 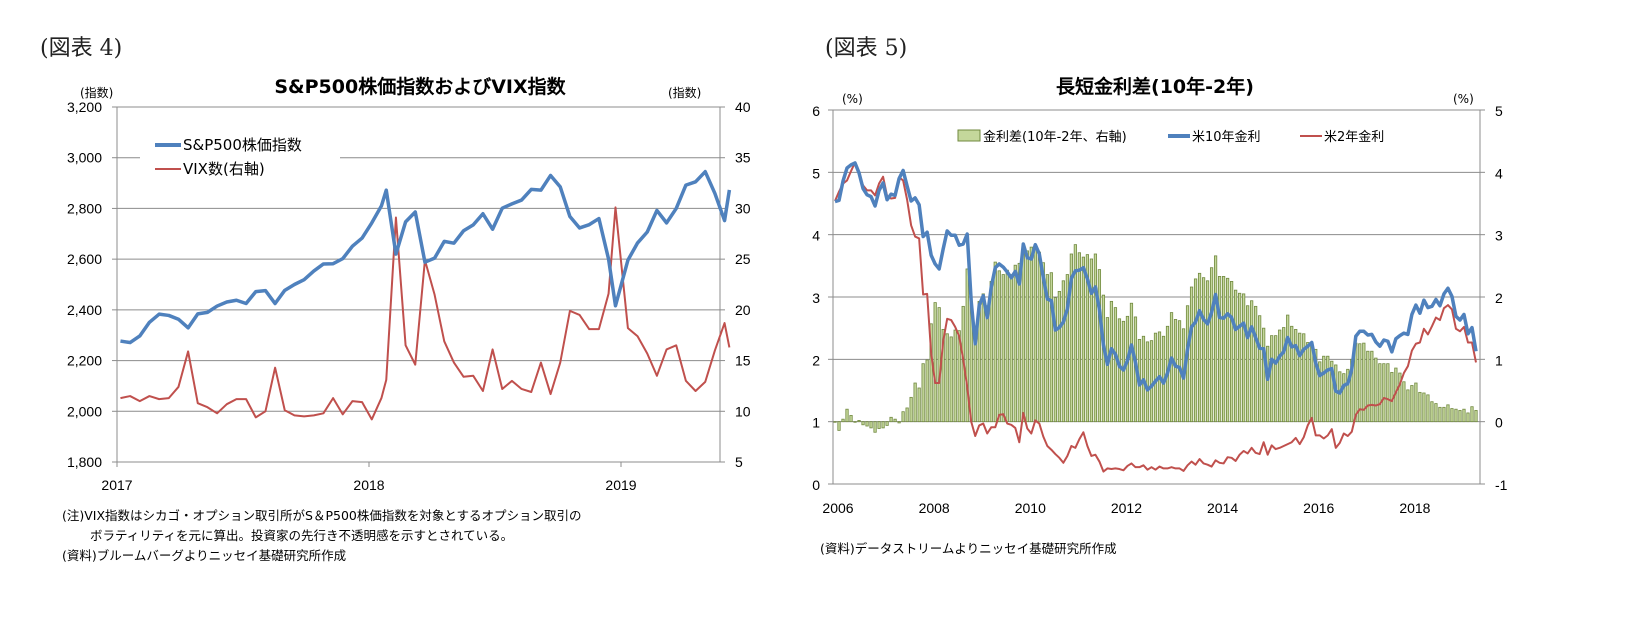 What do you see at coordinates (242, 145) in the screenshot?
I see `legend-label-sp500: S&P500株価指数` at bounding box center [242, 145].